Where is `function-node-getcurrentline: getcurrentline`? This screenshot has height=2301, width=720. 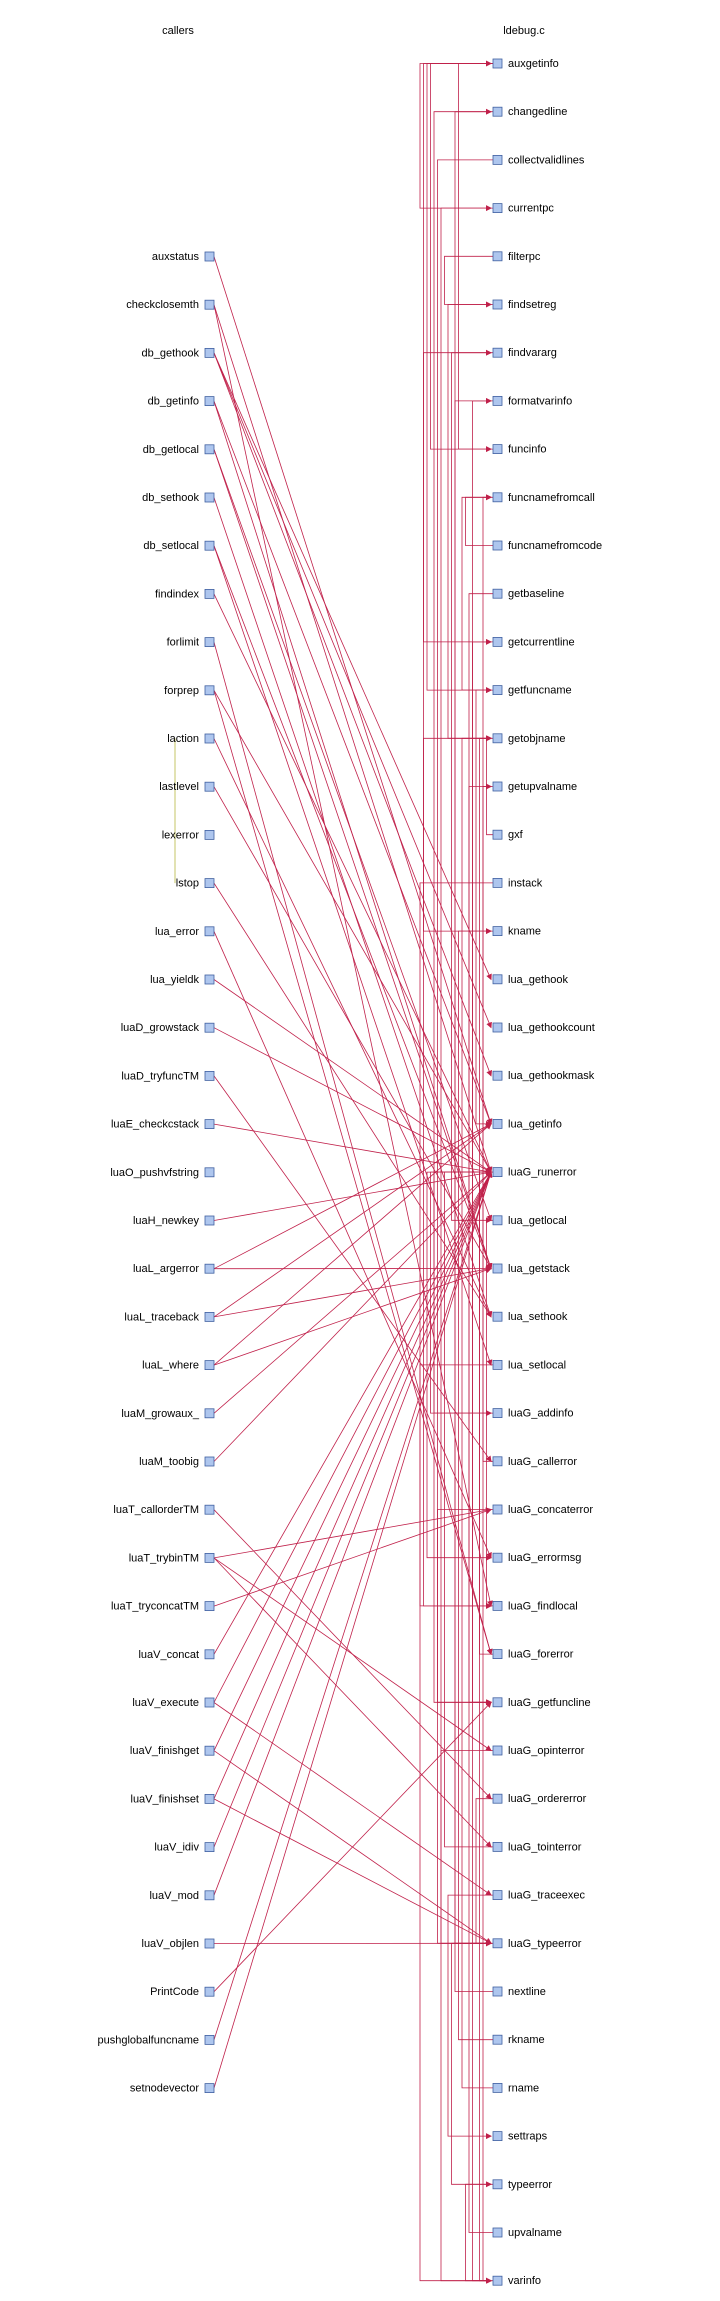 function-node-getcurrentline: getcurrentline is located at coordinates (533, 642).